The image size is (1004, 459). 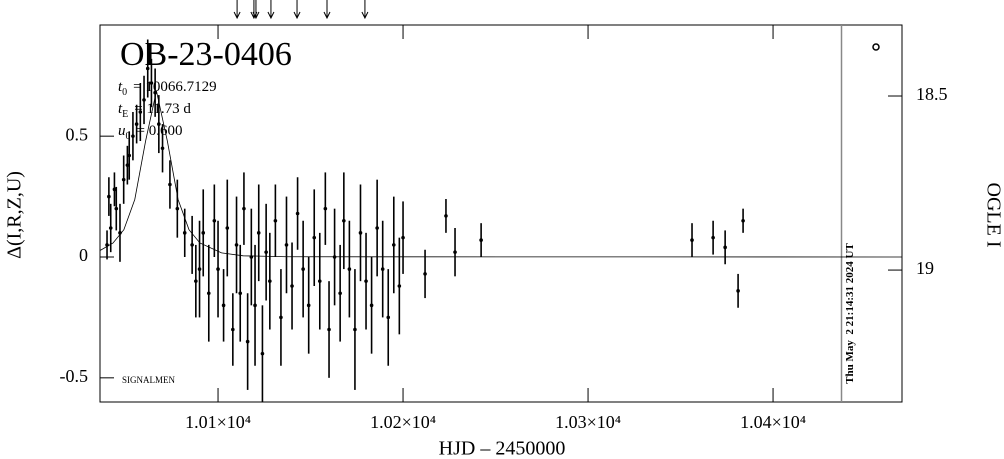 I want to click on x-tick-label: 1.03×10⁴, so click(x=588, y=422).